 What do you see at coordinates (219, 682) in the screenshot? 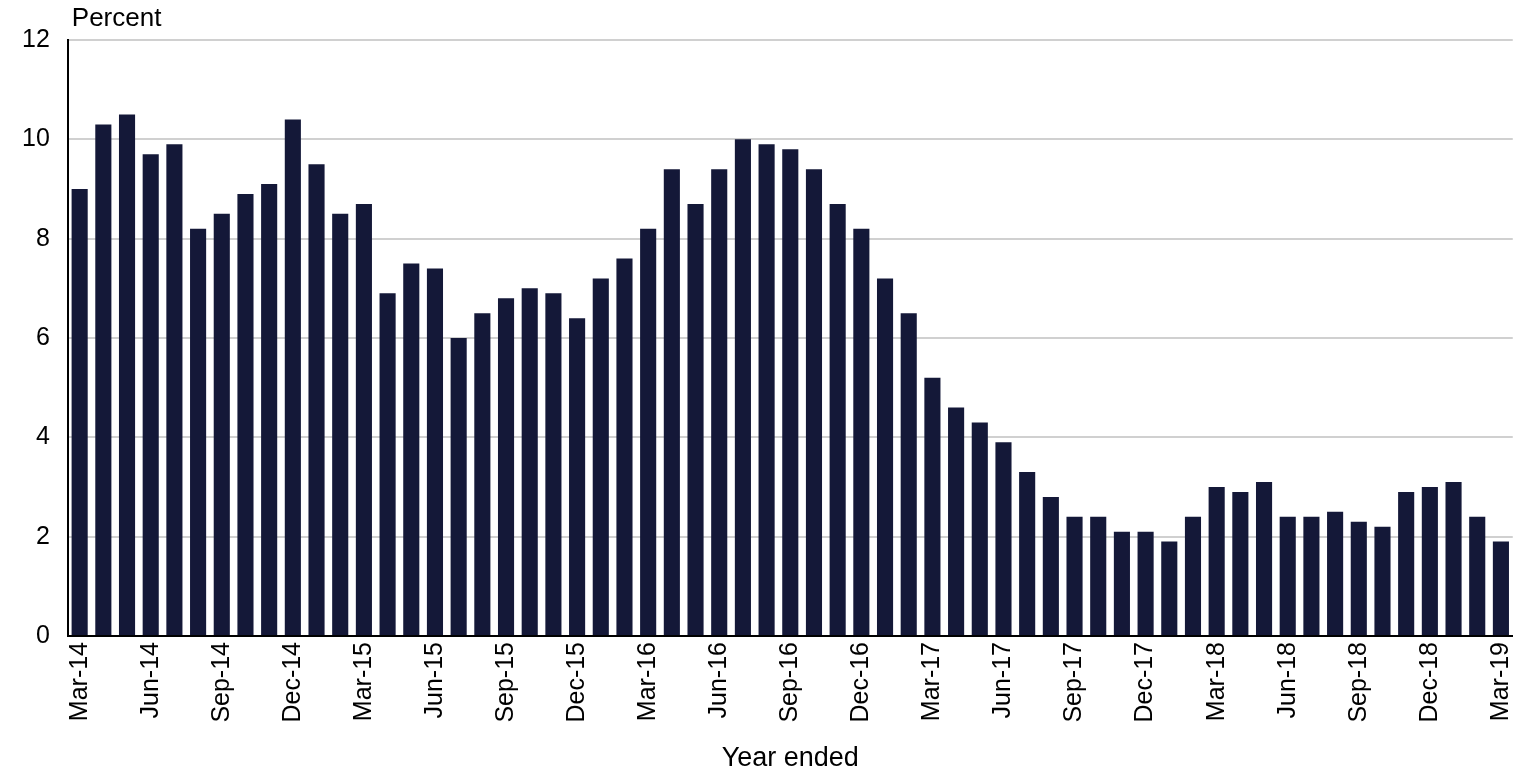
I see `x-tick-label: Sep-14` at bounding box center [219, 682].